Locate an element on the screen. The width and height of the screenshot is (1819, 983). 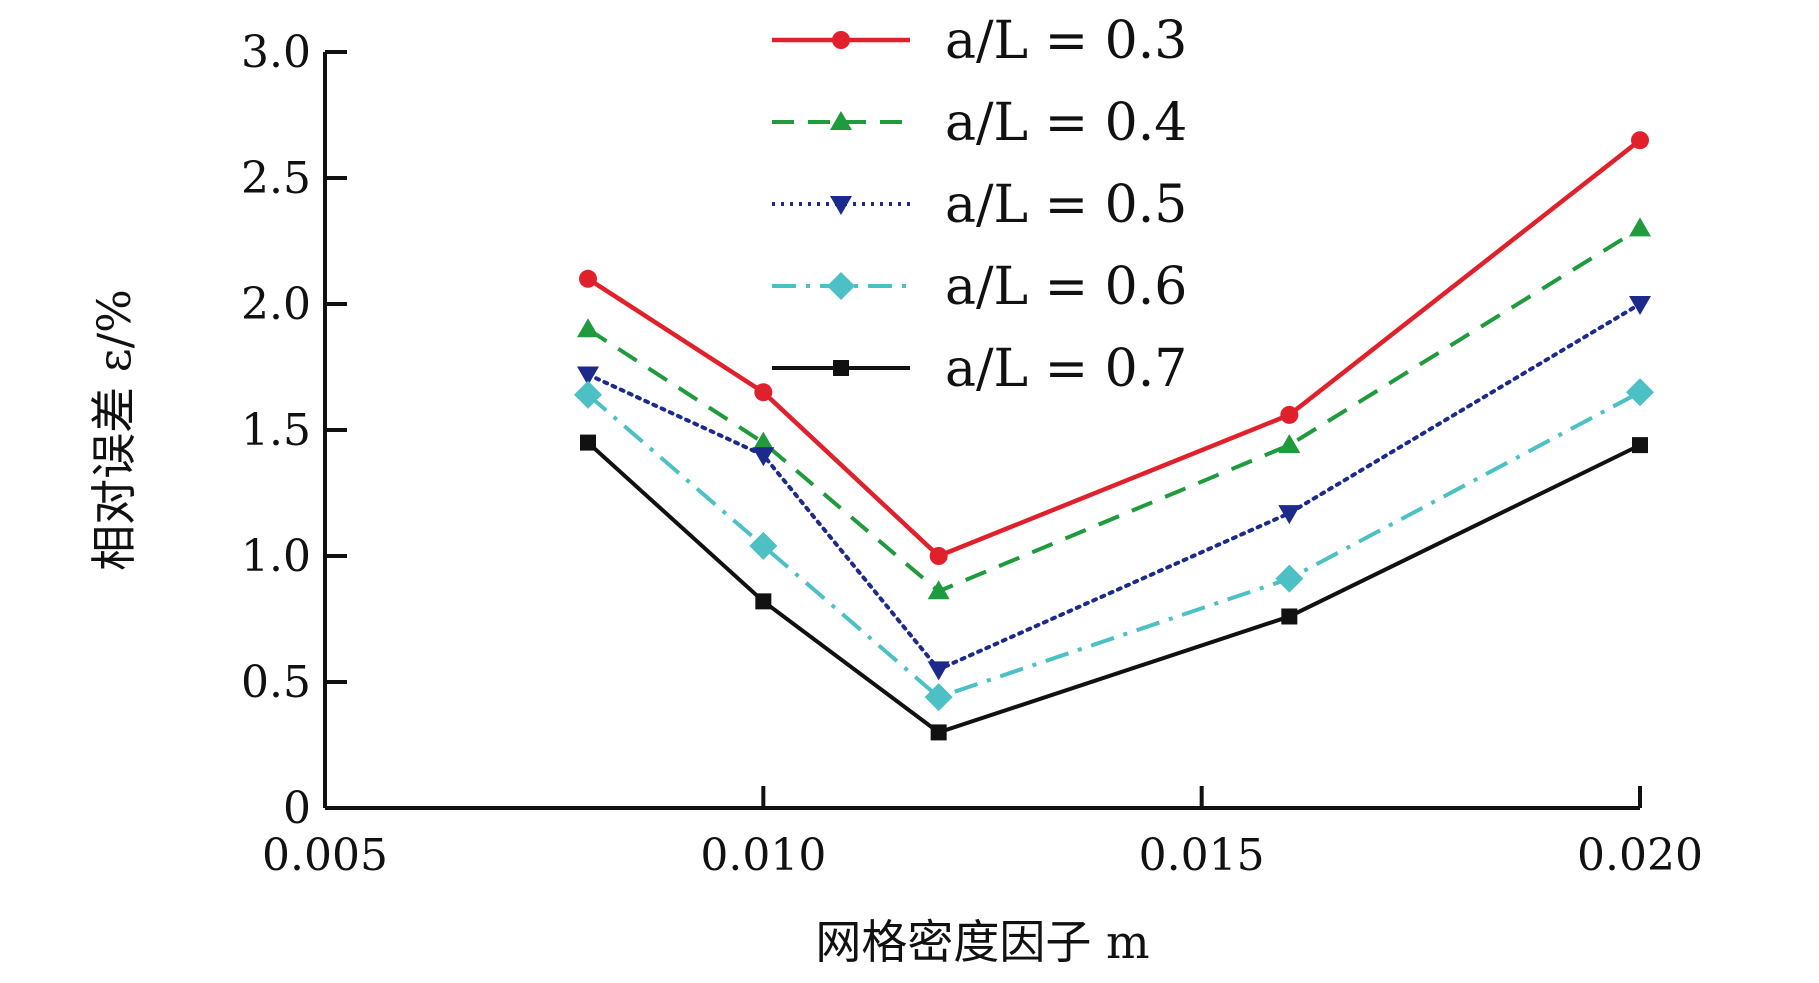
legend-label: a/L = 0.4 is located at coordinates (1066, 123).